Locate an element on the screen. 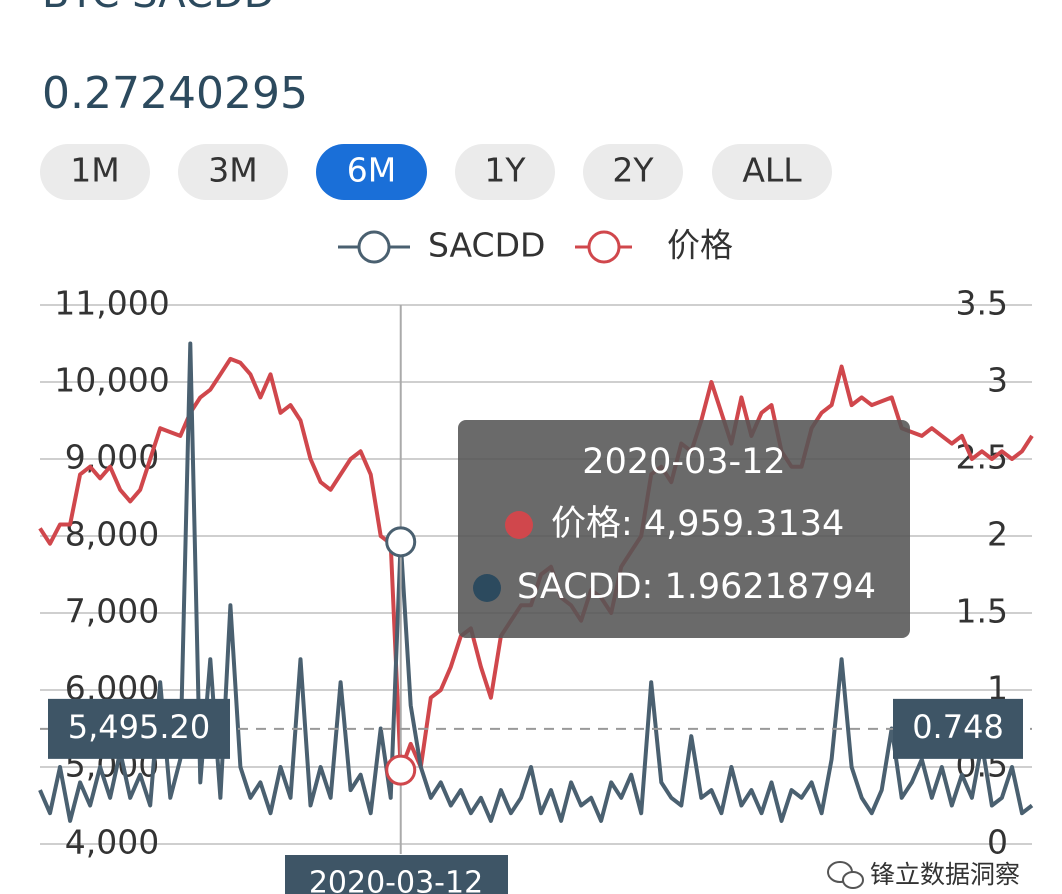  crosshair-y2-label: 0.748 is located at coordinates (958, 727).